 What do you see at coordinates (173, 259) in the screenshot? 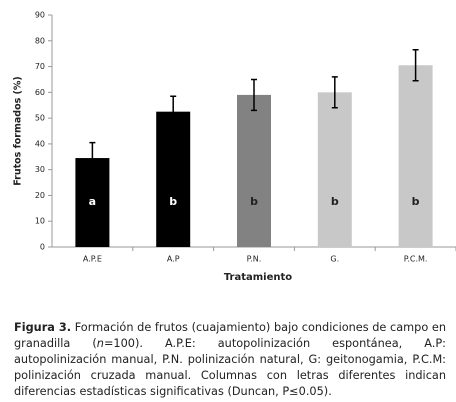
I see `x-tick-label: A.P` at bounding box center [173, 259].